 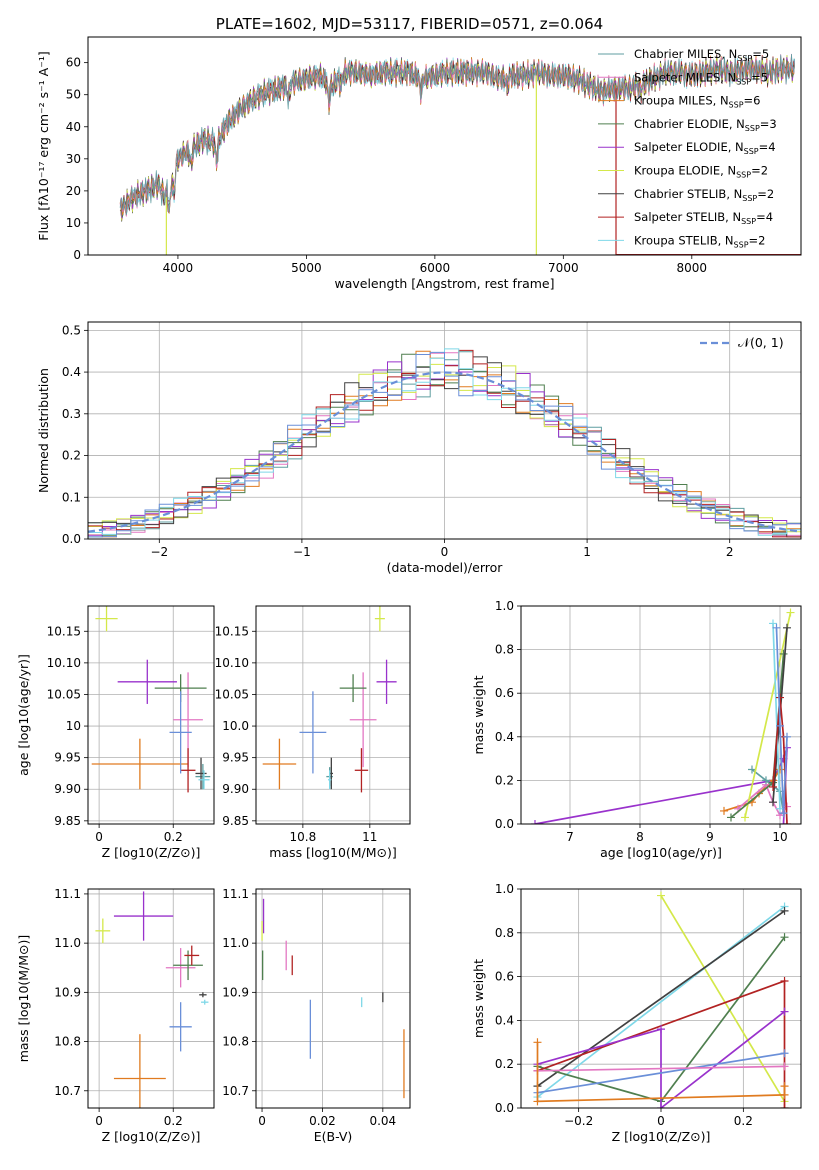 What do you see at coordinates (235, 758) in the screenshot?
I see `age_vs_mass-ytick-label: 9.95` at bounding box center [235, 758].